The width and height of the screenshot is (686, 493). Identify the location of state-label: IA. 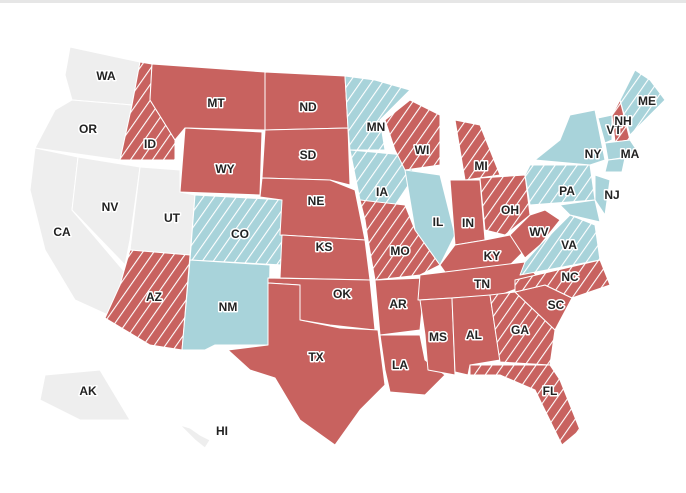
(382, 192).